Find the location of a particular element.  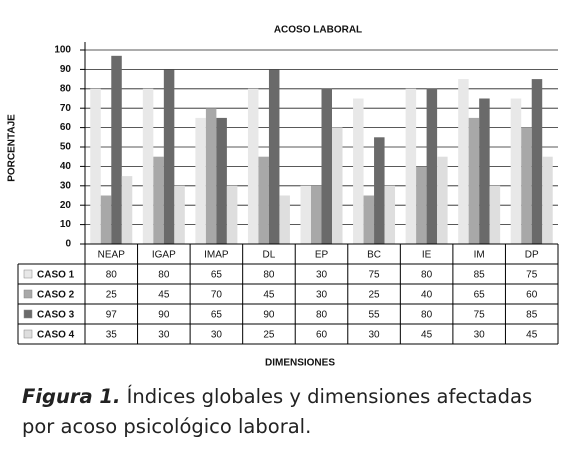

x-tick-label: IM is located at coordinates (479, 255).